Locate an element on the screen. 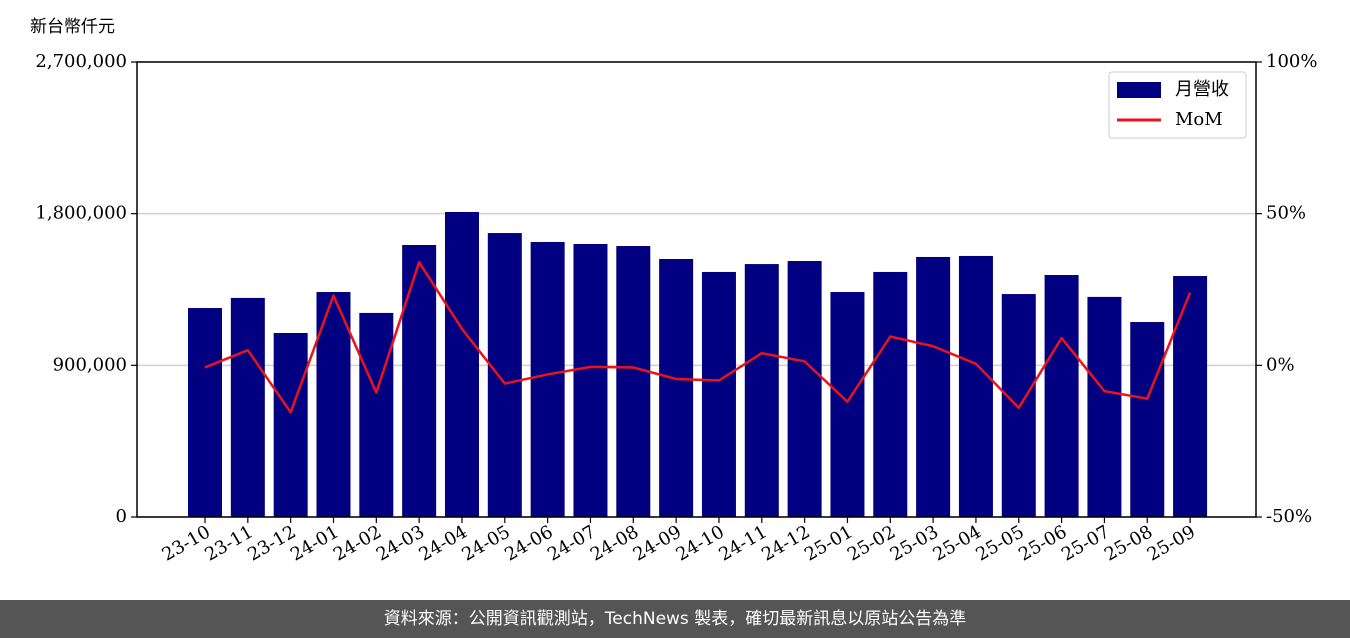 This screenshot has height=638, width=1350. y-axis-label: 新台幣仟元 is located at coordinates (72, 27).